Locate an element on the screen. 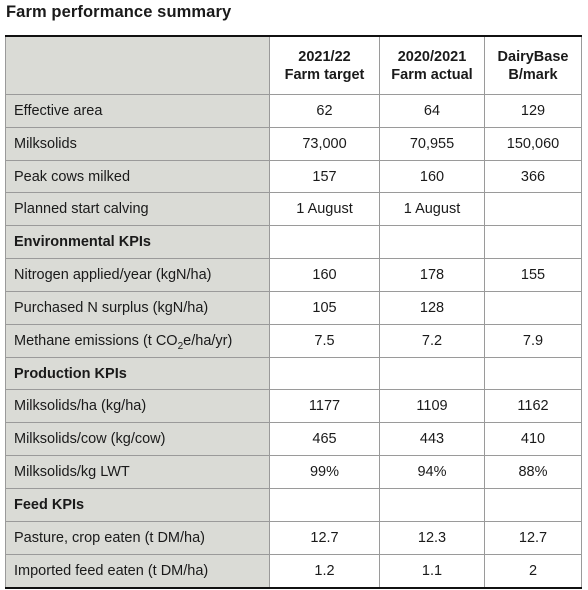  value-cell: 64 is located at coordinates (432, 111).